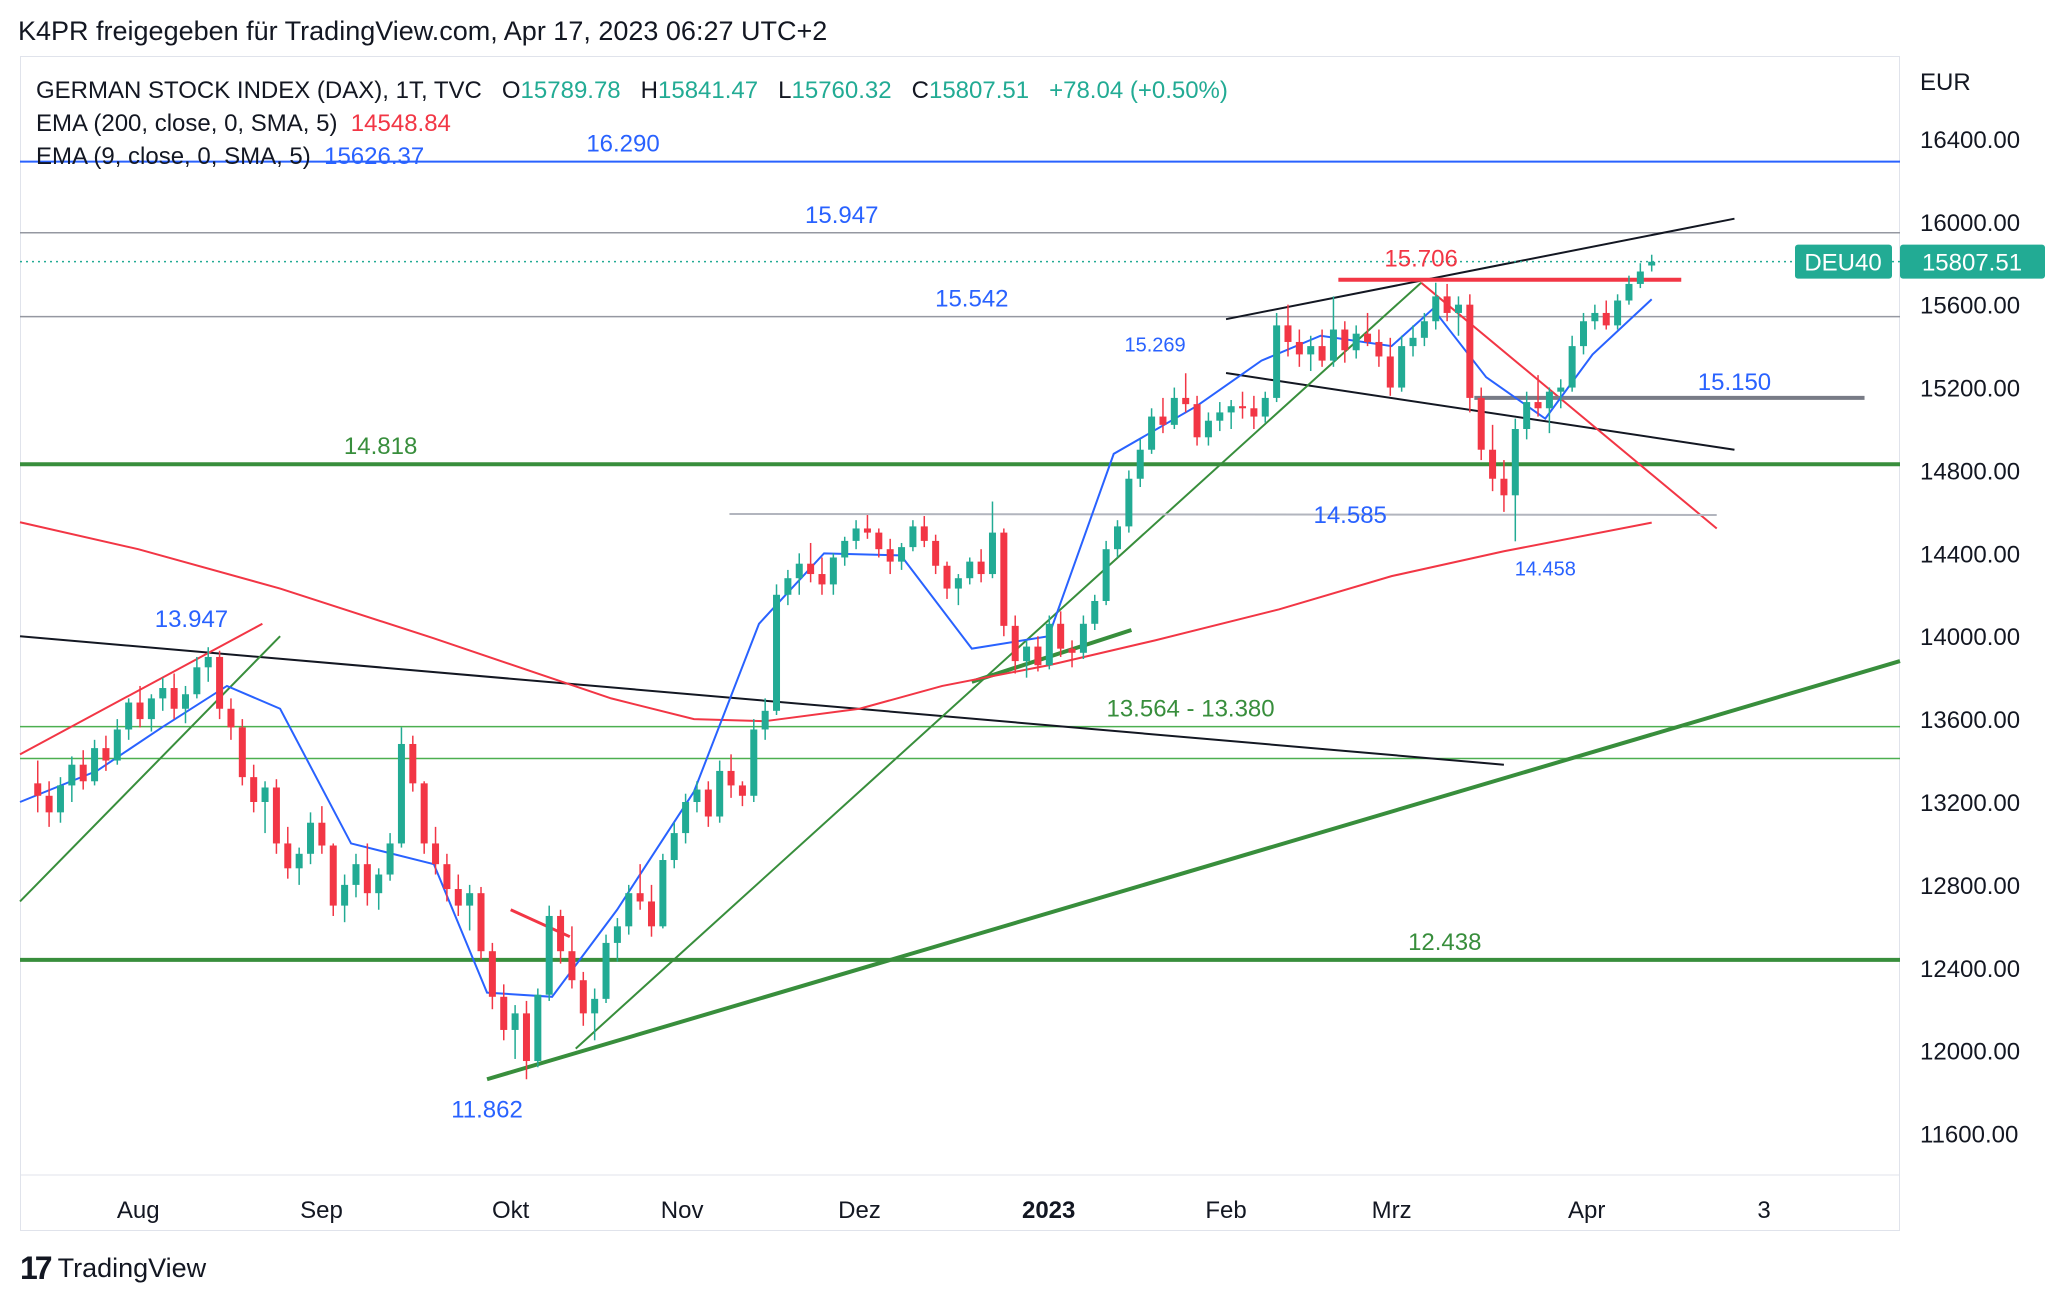 Image resolution: width=2070 pixels, height=1302 pixels. I want to click on footer: 17 TradingView, so click(113, 1268).